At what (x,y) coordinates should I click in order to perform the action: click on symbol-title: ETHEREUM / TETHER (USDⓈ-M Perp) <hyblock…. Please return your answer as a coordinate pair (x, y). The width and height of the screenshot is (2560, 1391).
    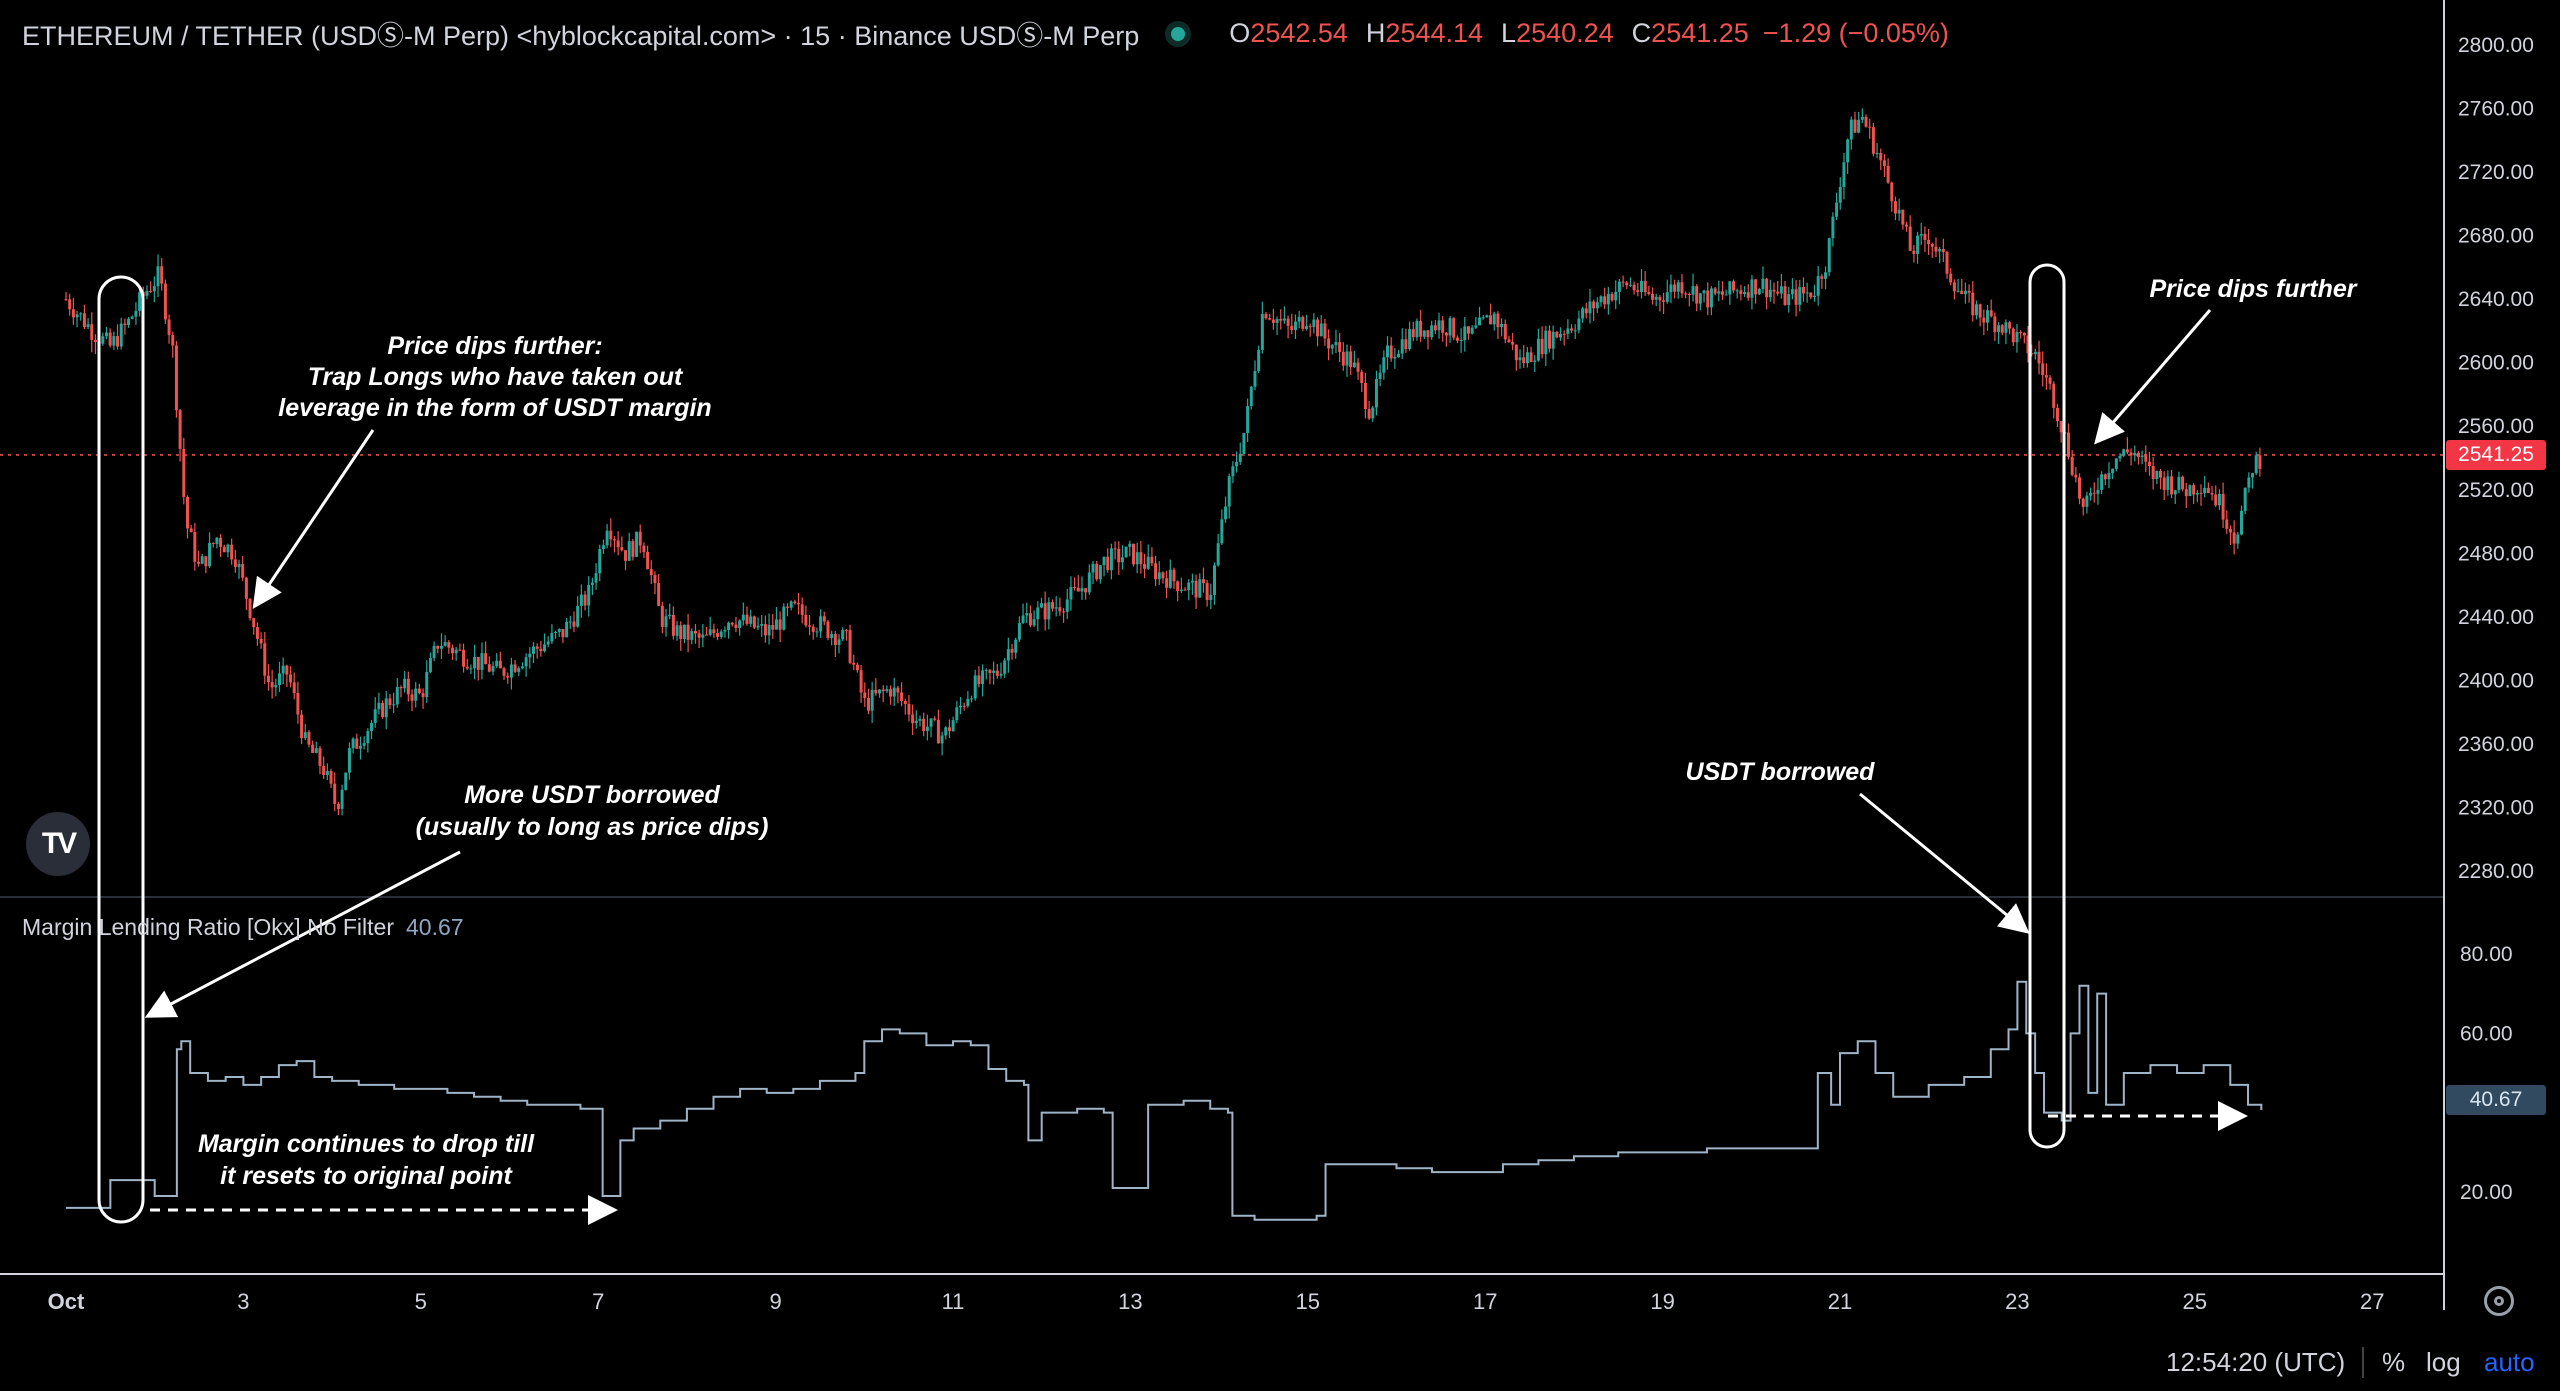
    Looking at the image, I should click on (581, 36).